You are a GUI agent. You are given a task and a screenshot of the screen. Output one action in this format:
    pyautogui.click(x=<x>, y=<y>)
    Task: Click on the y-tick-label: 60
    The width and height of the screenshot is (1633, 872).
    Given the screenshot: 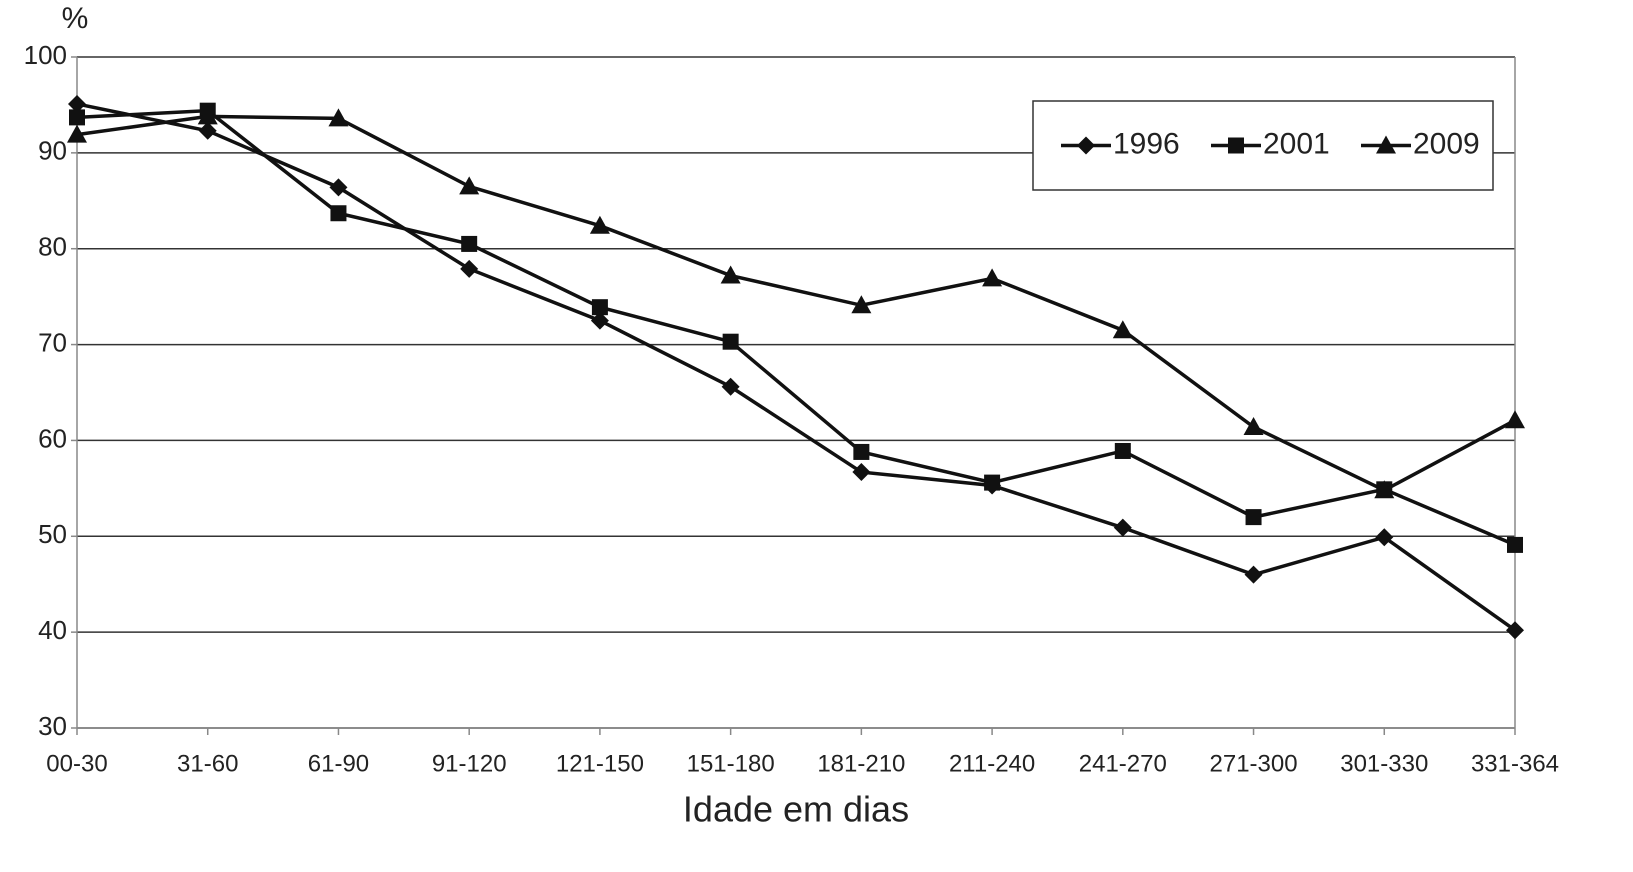 What is the action you would take?
    pyautogui.click(x=52, y=438)
    